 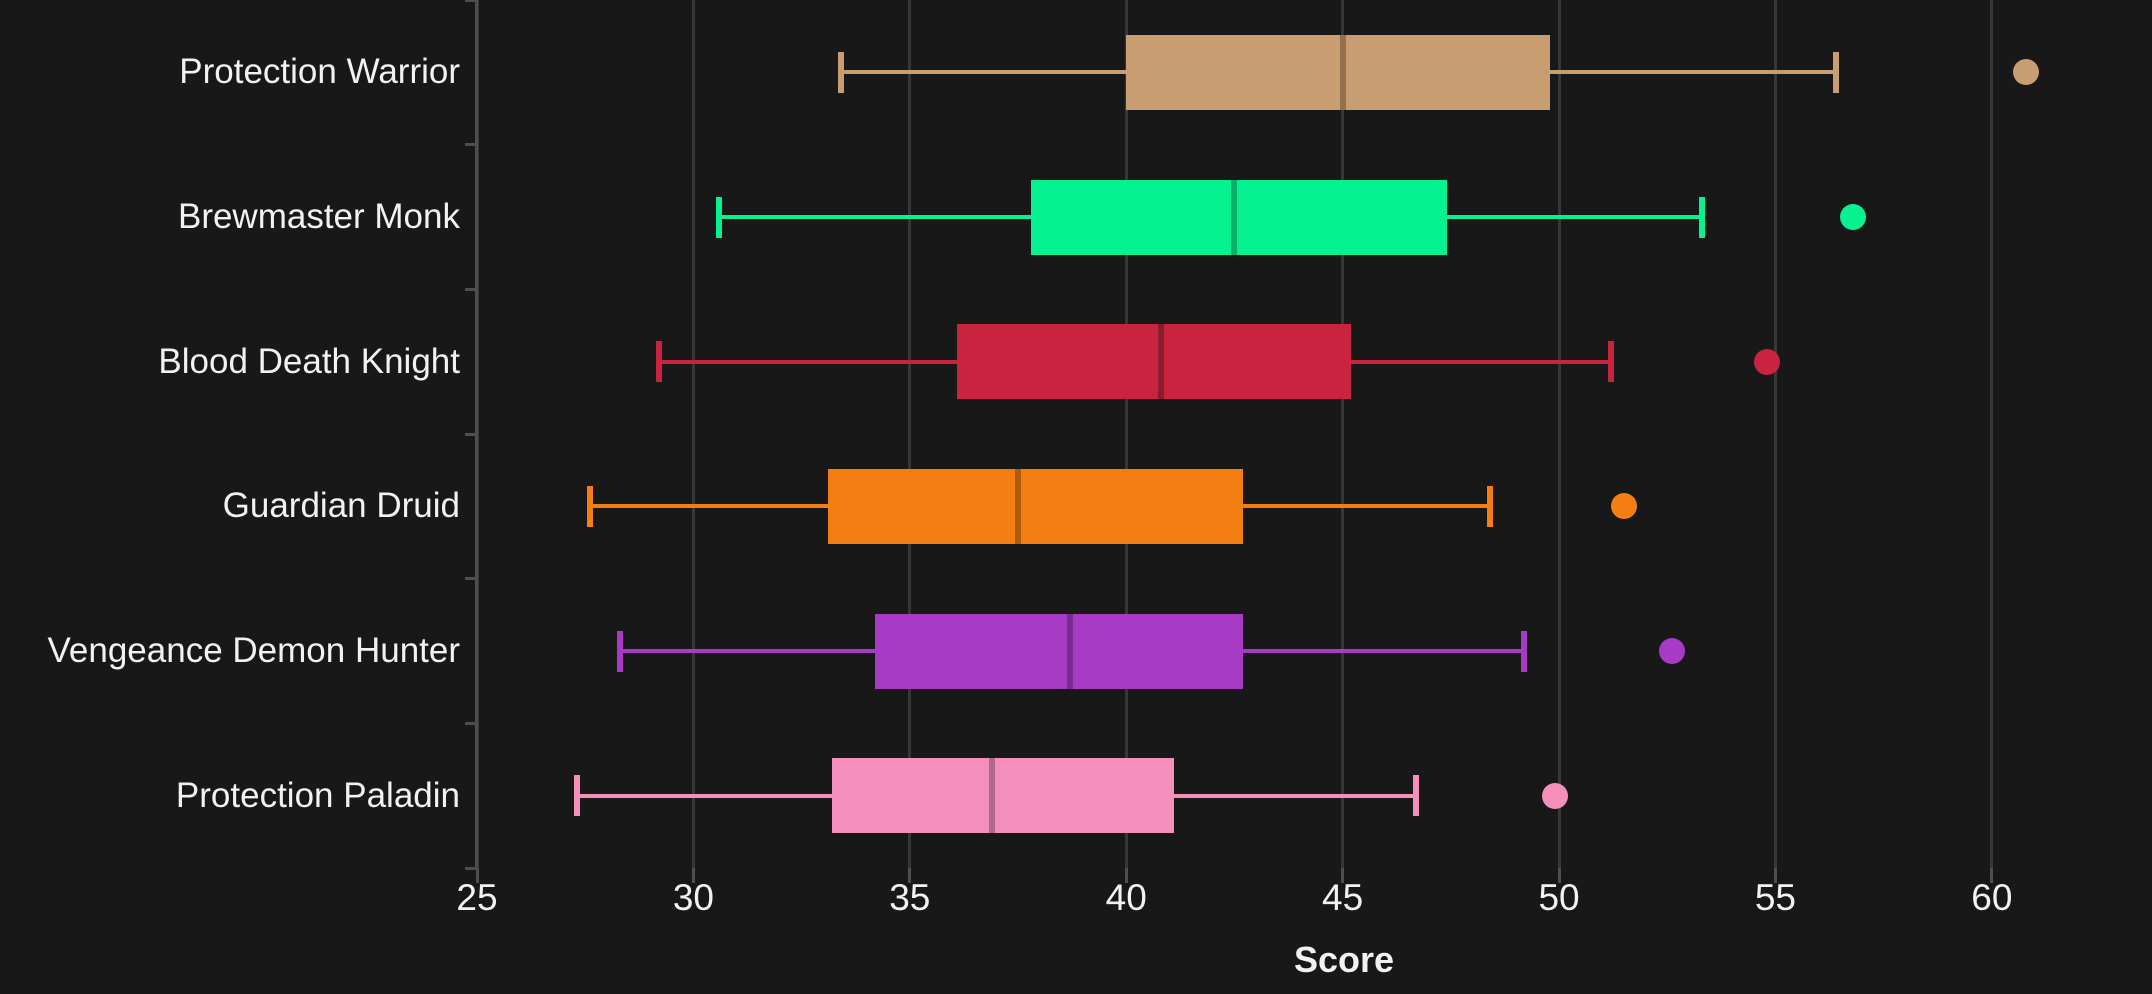 I want to click on x-axis-tick-label: 55, so click(x=1775, y=897).